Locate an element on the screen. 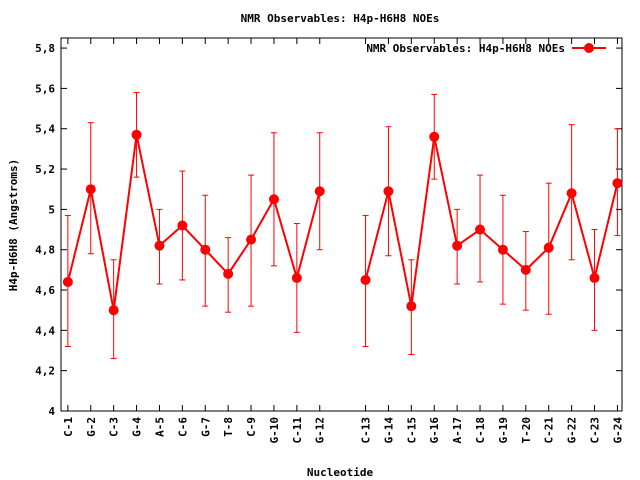  y-tick-label: 4,6 is located at coordinates (45, 290).